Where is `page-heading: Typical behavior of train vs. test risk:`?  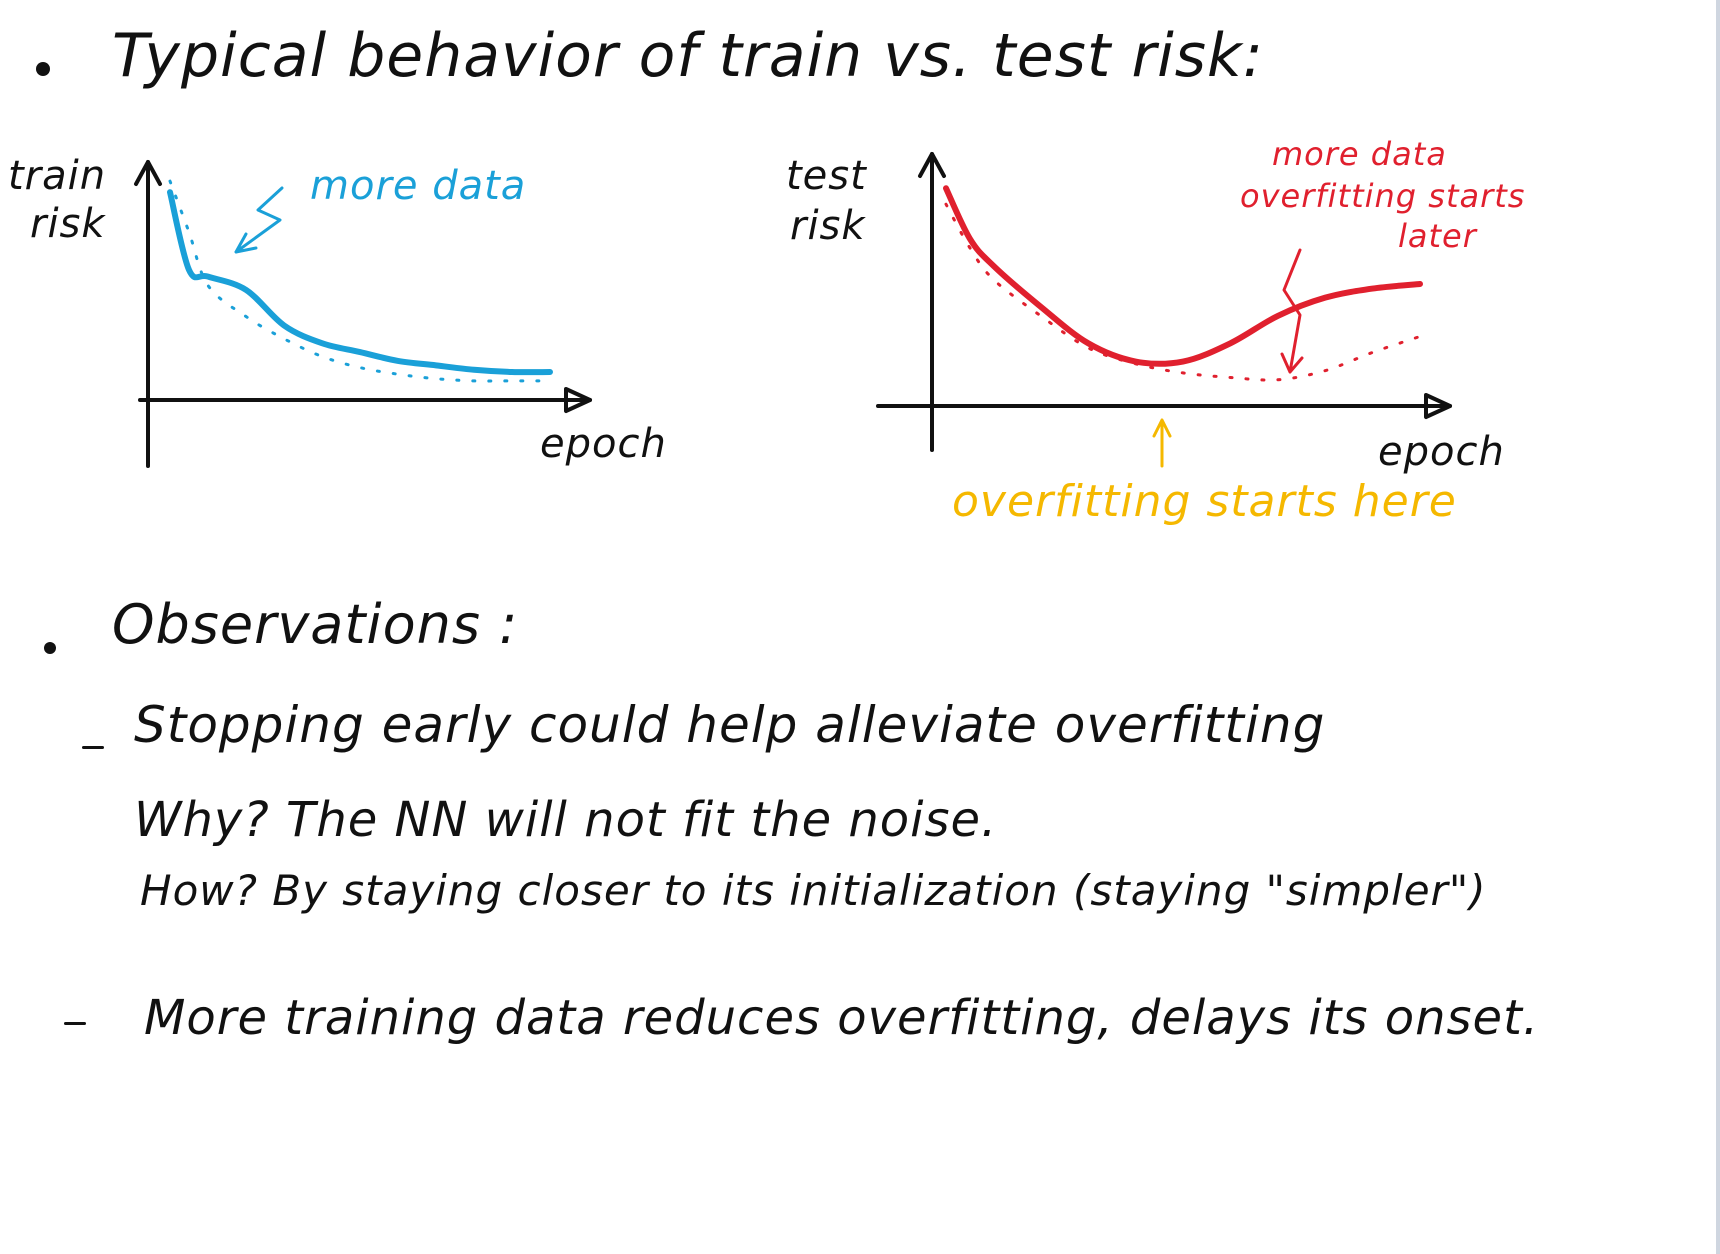
page-heading: Typical behavior of train vs. test risk: is located at coordinates (688, 56).